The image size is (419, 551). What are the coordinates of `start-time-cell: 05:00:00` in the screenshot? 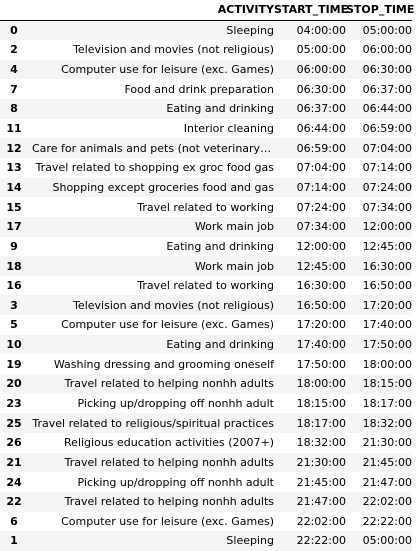 It's located at (321, 50).